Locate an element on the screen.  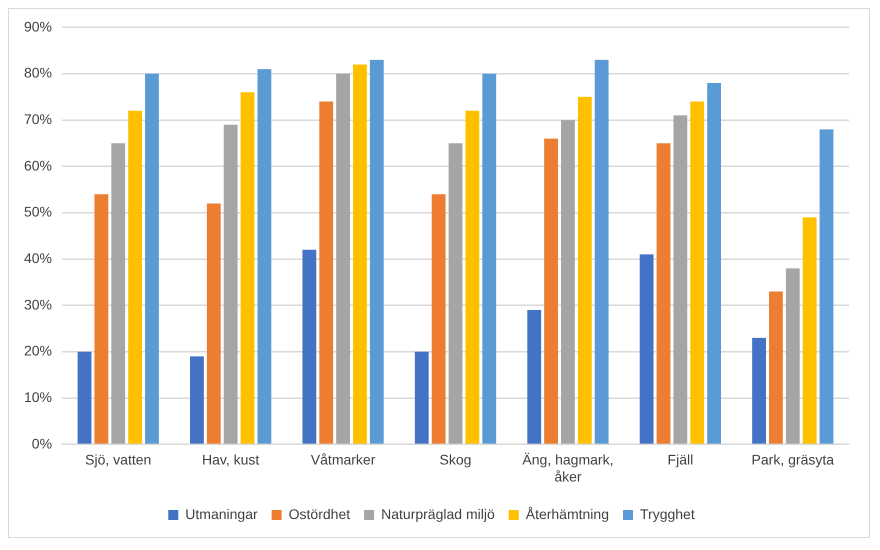
legend-label: Utmaningar is located at coordinates (221, 514).